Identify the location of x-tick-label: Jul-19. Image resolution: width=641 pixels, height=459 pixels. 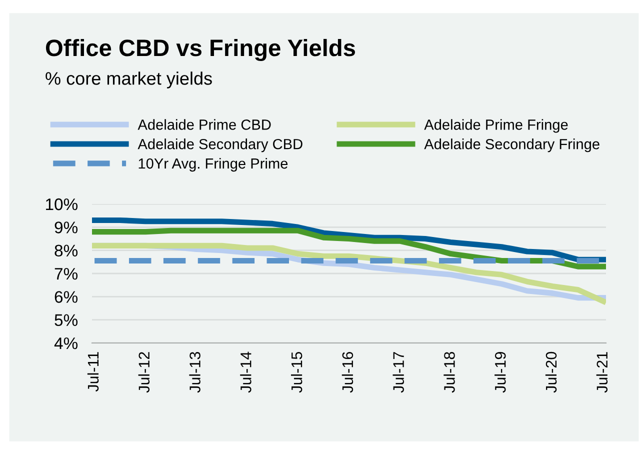
(500, 372).